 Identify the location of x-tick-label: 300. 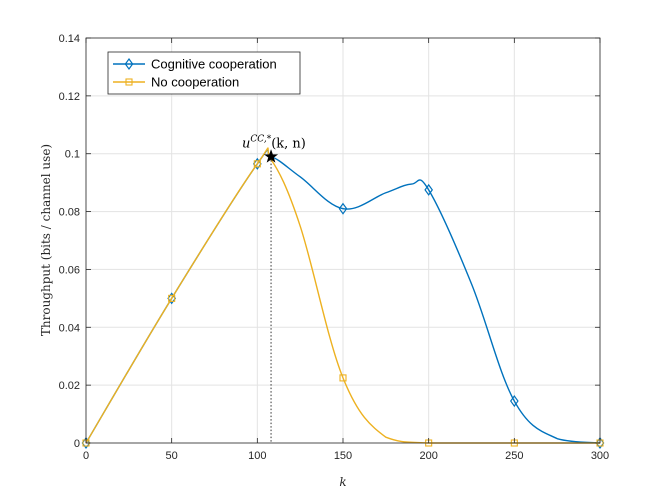
(600, 456).